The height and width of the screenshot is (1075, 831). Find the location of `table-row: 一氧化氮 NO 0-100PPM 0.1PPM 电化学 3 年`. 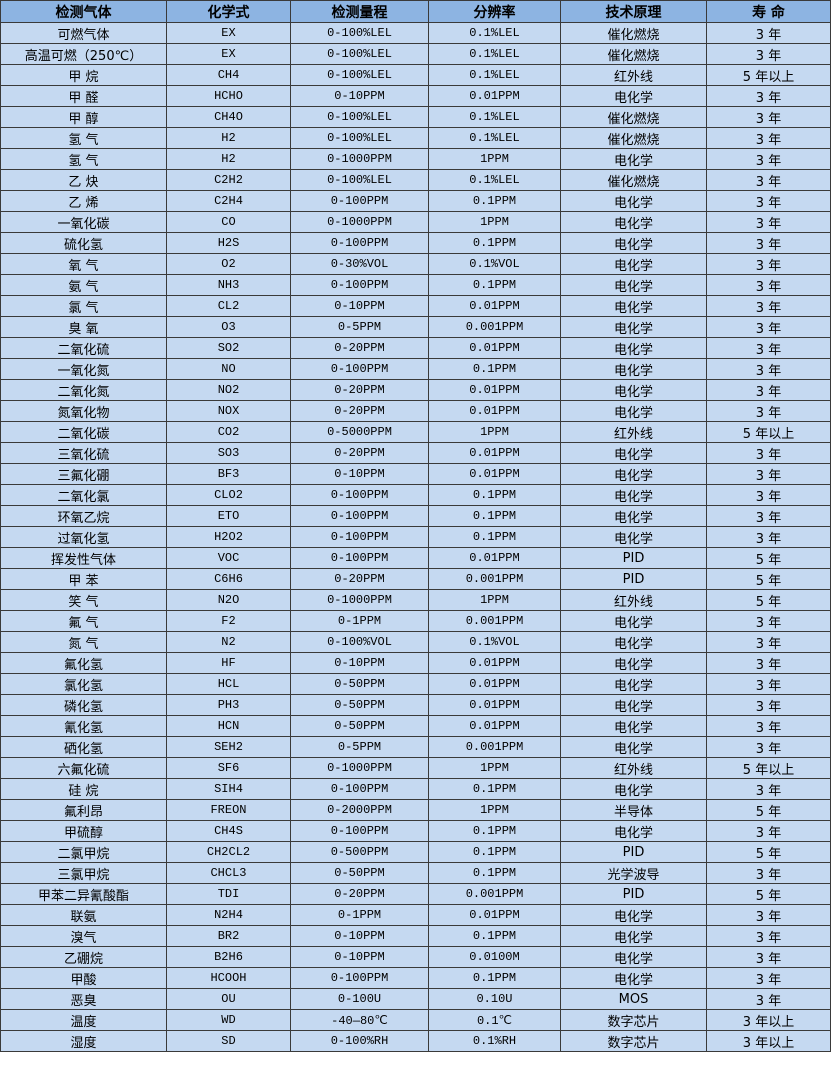

table-row: 一氧化氮 NO 0-100PPM 0.1PPM 电化学 3 年 is located at coordinates (415, 369).